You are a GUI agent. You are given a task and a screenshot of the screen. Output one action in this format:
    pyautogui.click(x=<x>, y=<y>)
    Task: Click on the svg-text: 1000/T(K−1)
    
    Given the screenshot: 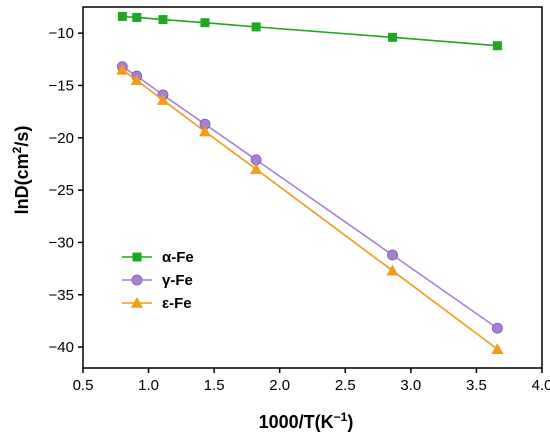 What is the action you would take?
    pyautogui.click(x=306, y=421)
    